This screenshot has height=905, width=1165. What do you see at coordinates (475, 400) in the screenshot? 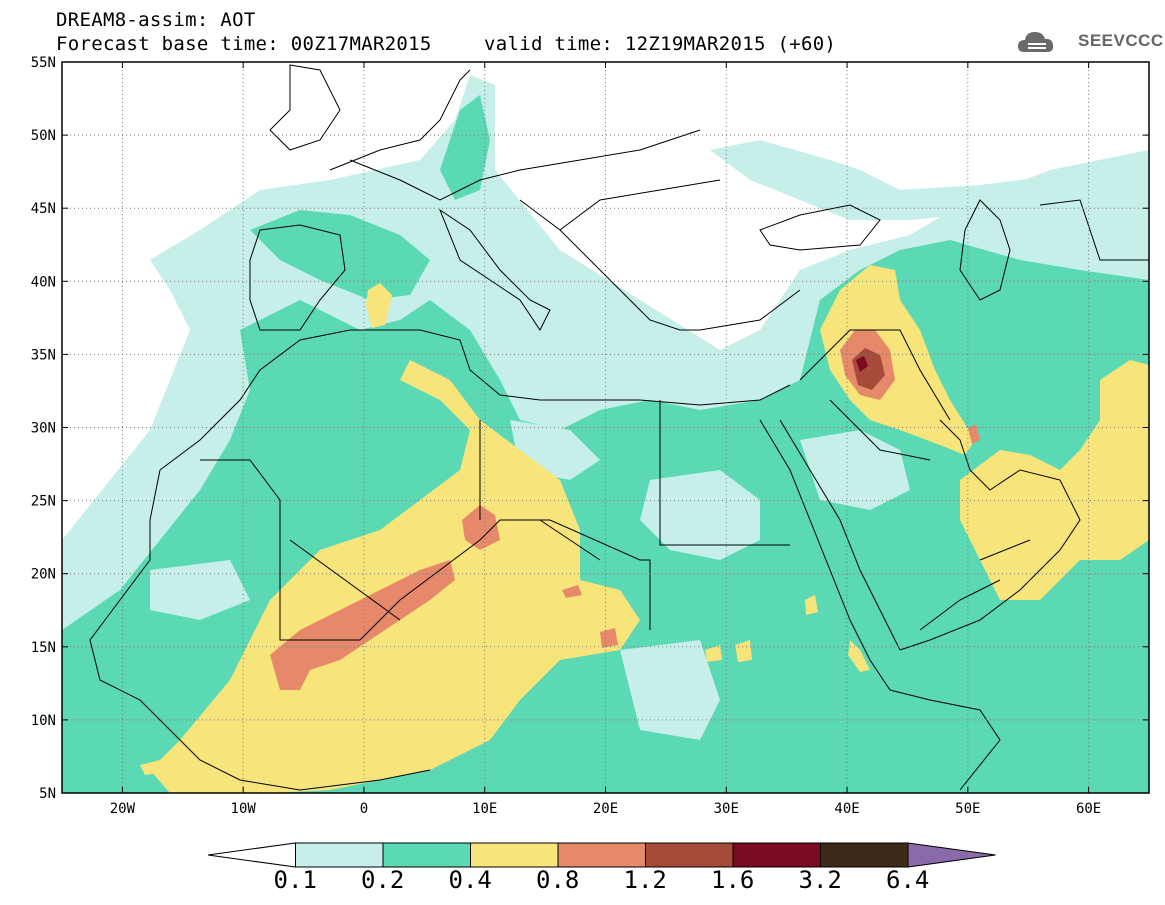
I see `coast-north-africa` at bounding box center [475, 400].